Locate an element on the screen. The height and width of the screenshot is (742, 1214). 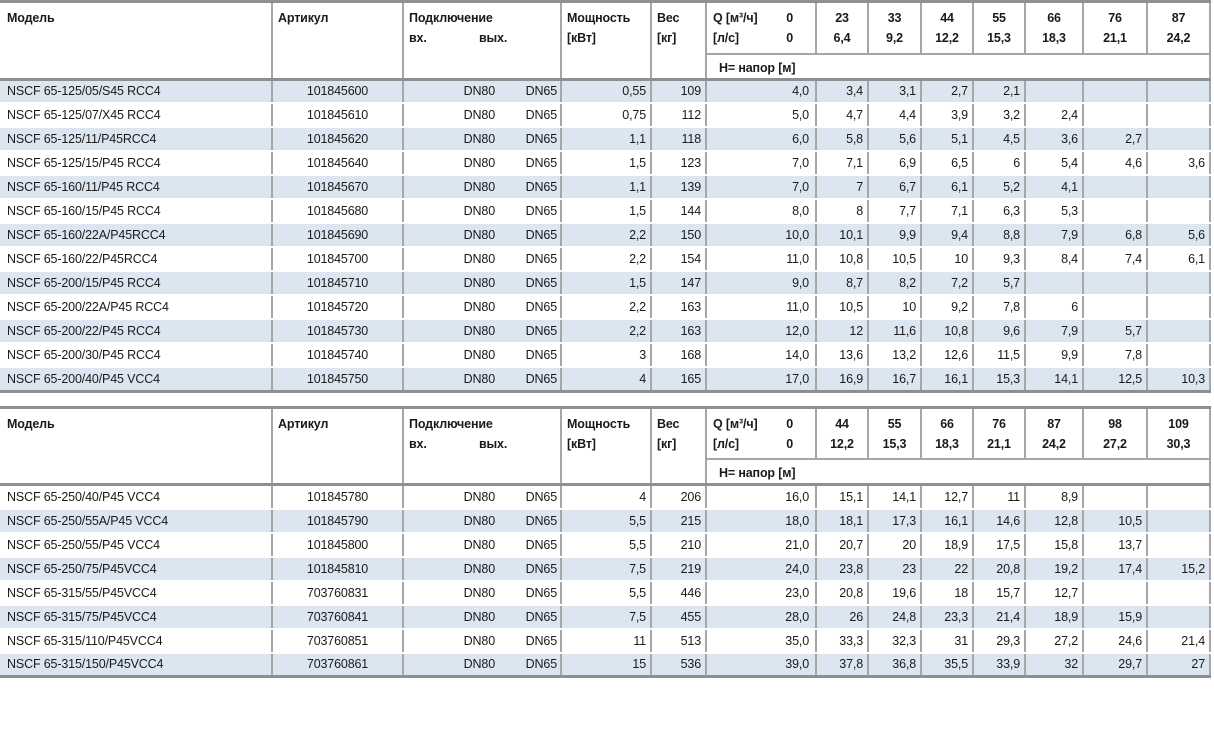
flow-ls-label: [л/с] is located at coordinates (726, 443).